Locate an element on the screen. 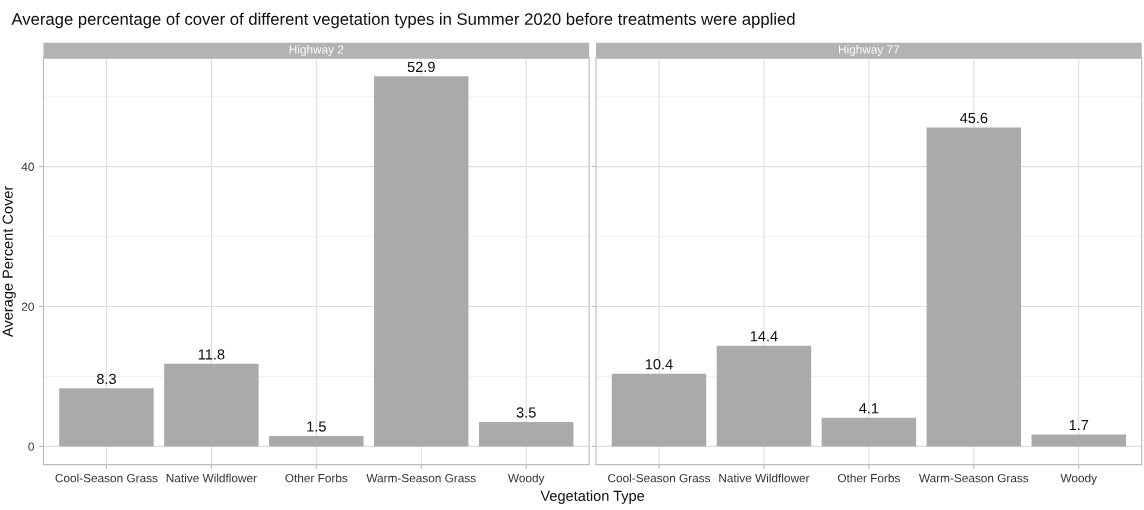  chart-title: Average percentage of cover of different vegetation types in Summer 2020 before treatments were applied is located at coordinates (403, 20).